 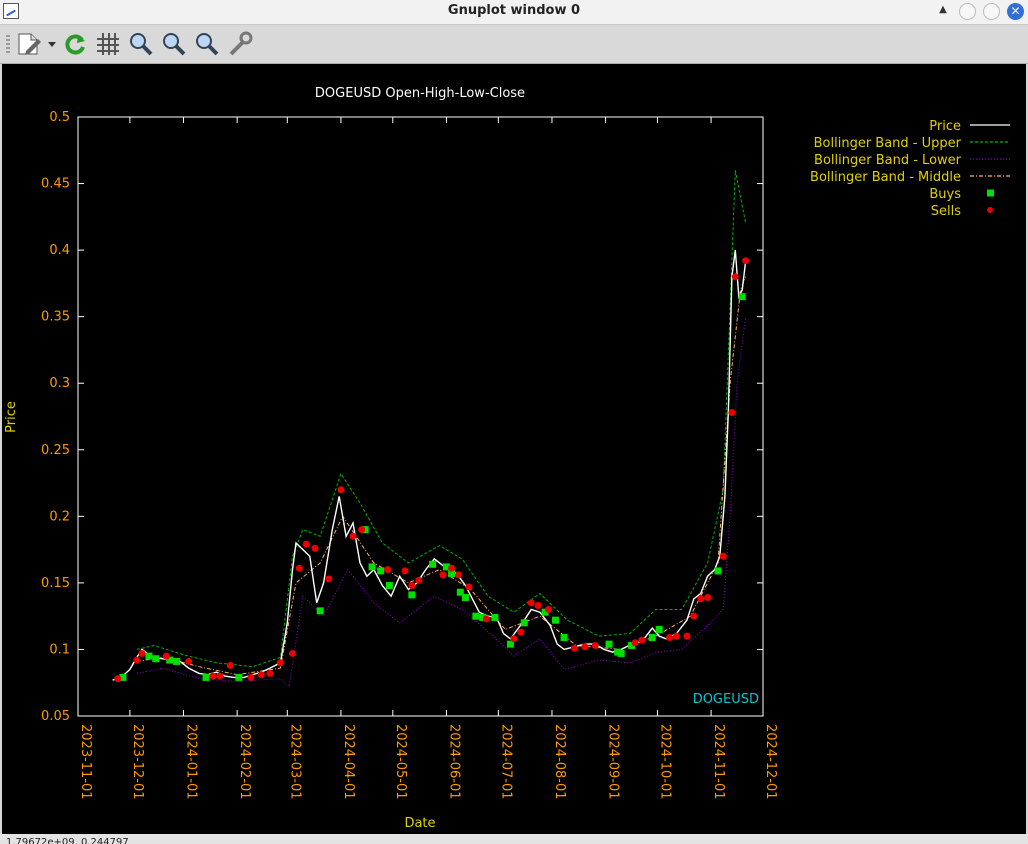 I want to click on y-tick-label: 0.15, so click(x=55, y=583).